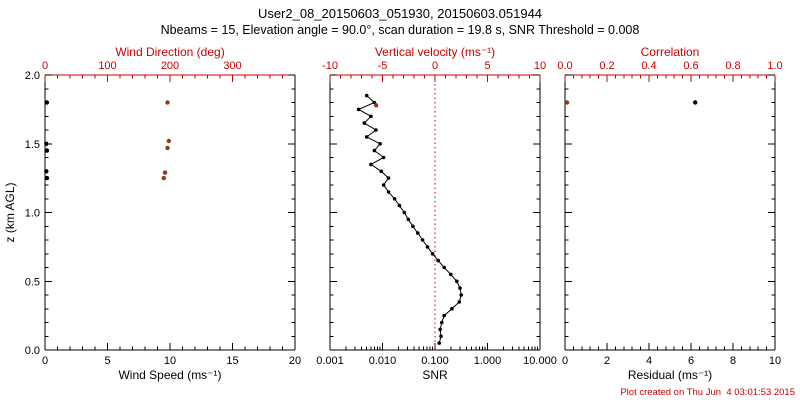 The image size is (800, 400). I want to click on svg-text: 10.000, so click(540, 361).